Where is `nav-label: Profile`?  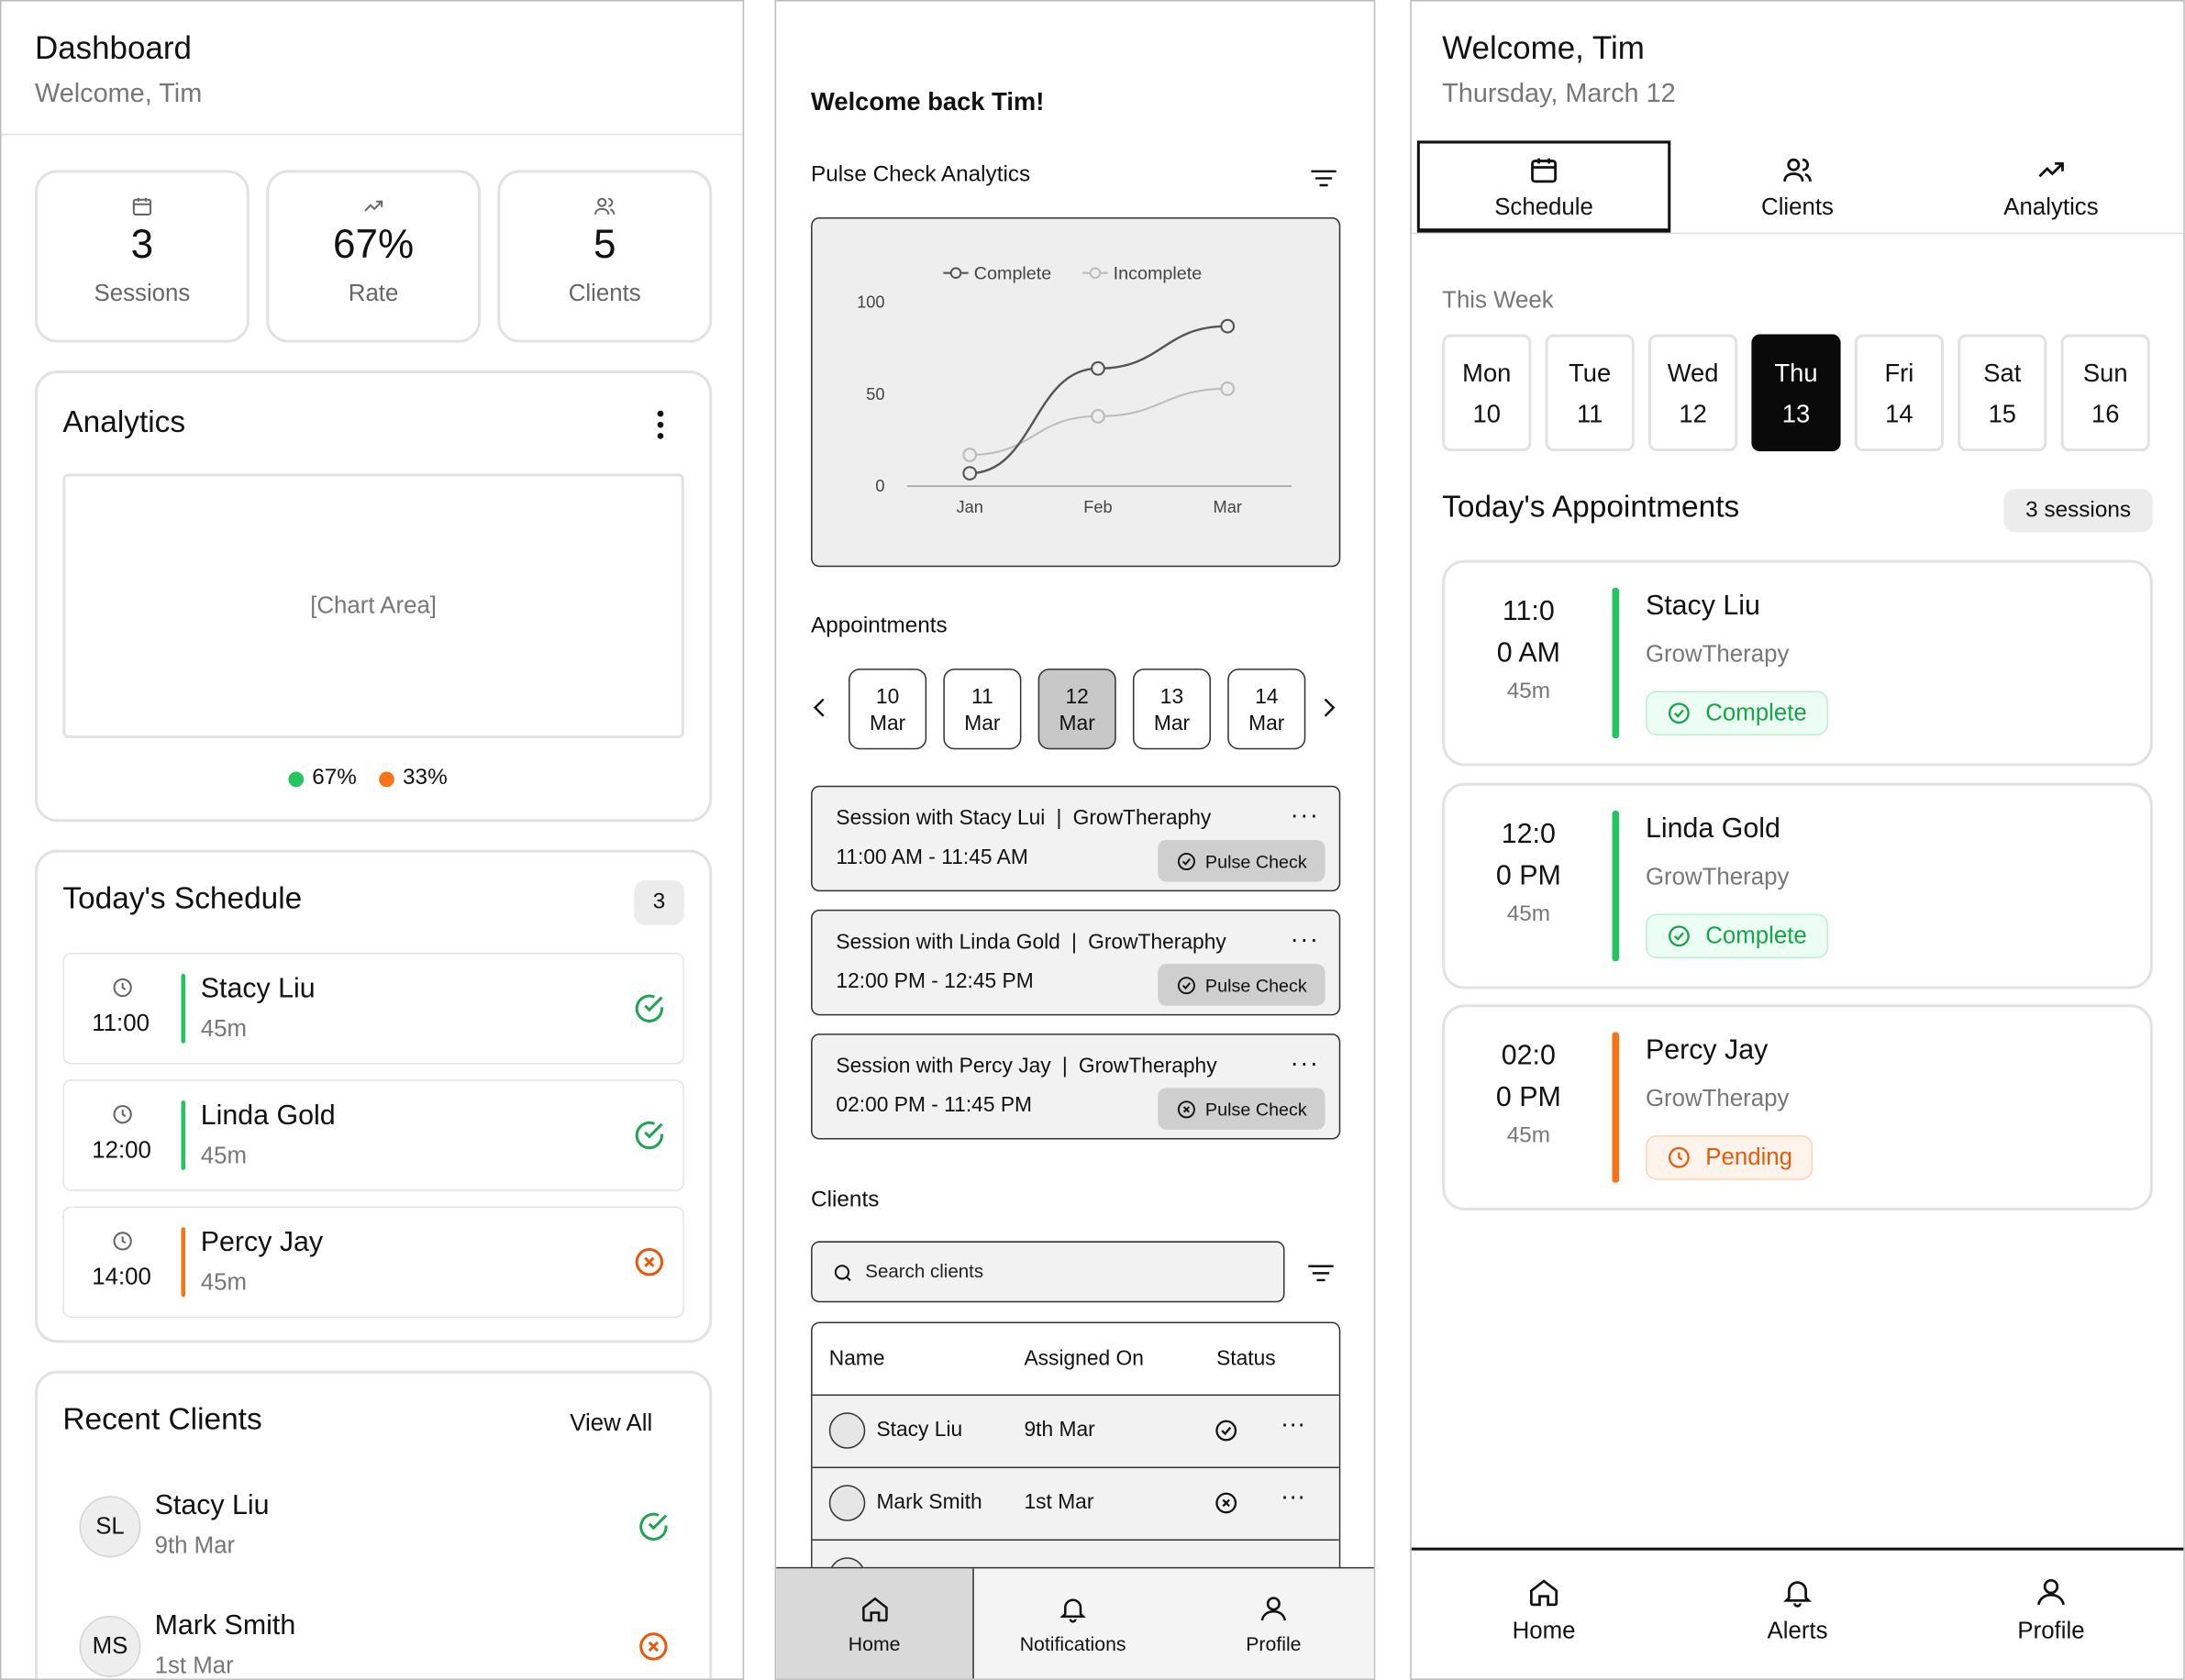 nav-label: Profile is located at coordinates (2051, 1630).